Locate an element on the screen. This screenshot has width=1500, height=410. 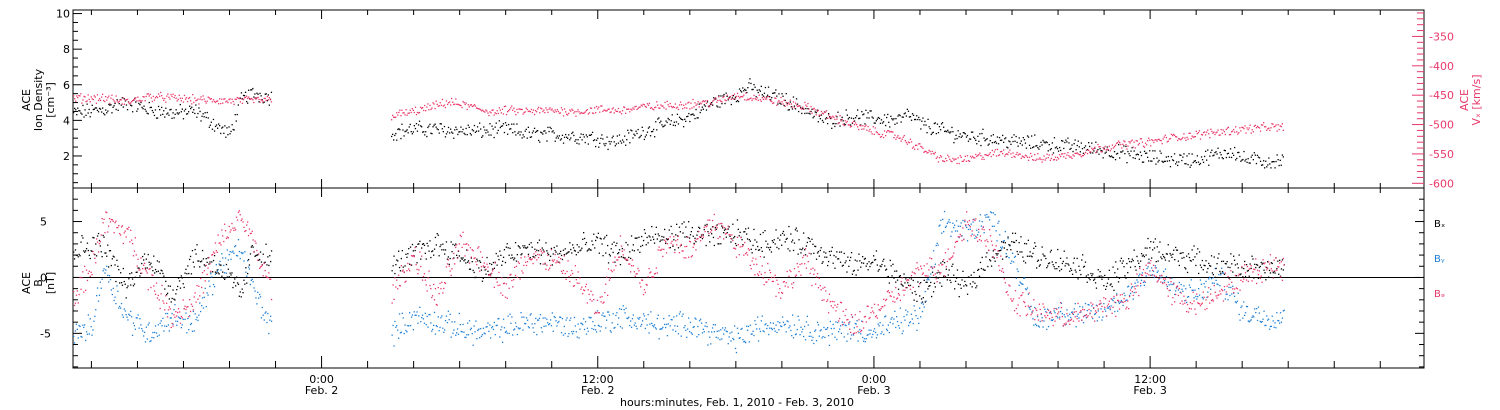
left-axis-tick-label: 10 is located at coordinates (63, 14).